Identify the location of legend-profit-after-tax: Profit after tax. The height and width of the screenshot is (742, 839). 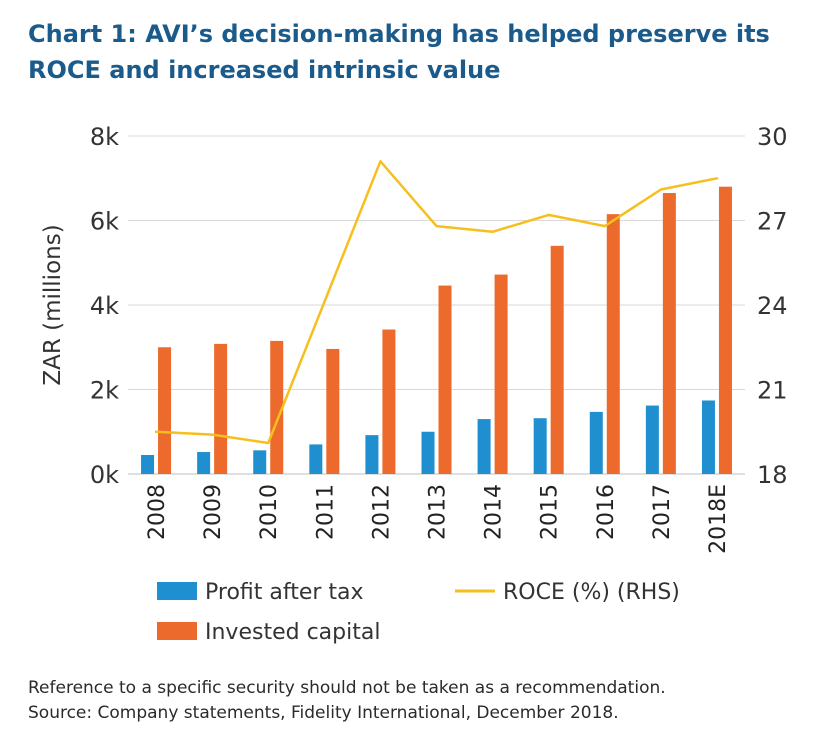
(260, 592).